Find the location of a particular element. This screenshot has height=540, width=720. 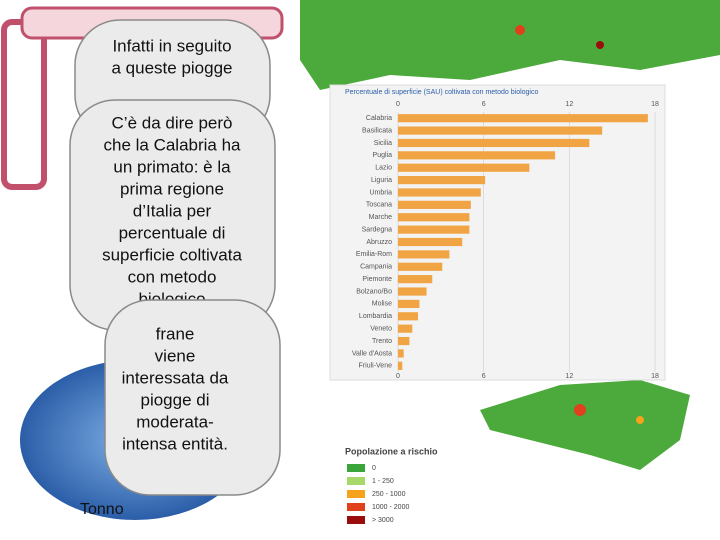

map-top is located at coordinates (510, 45).